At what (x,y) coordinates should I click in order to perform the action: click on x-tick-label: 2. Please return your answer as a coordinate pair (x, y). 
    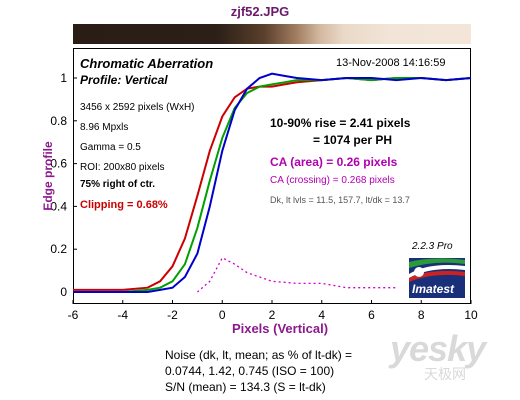
    Looking at the image, I should click on (272, 315).